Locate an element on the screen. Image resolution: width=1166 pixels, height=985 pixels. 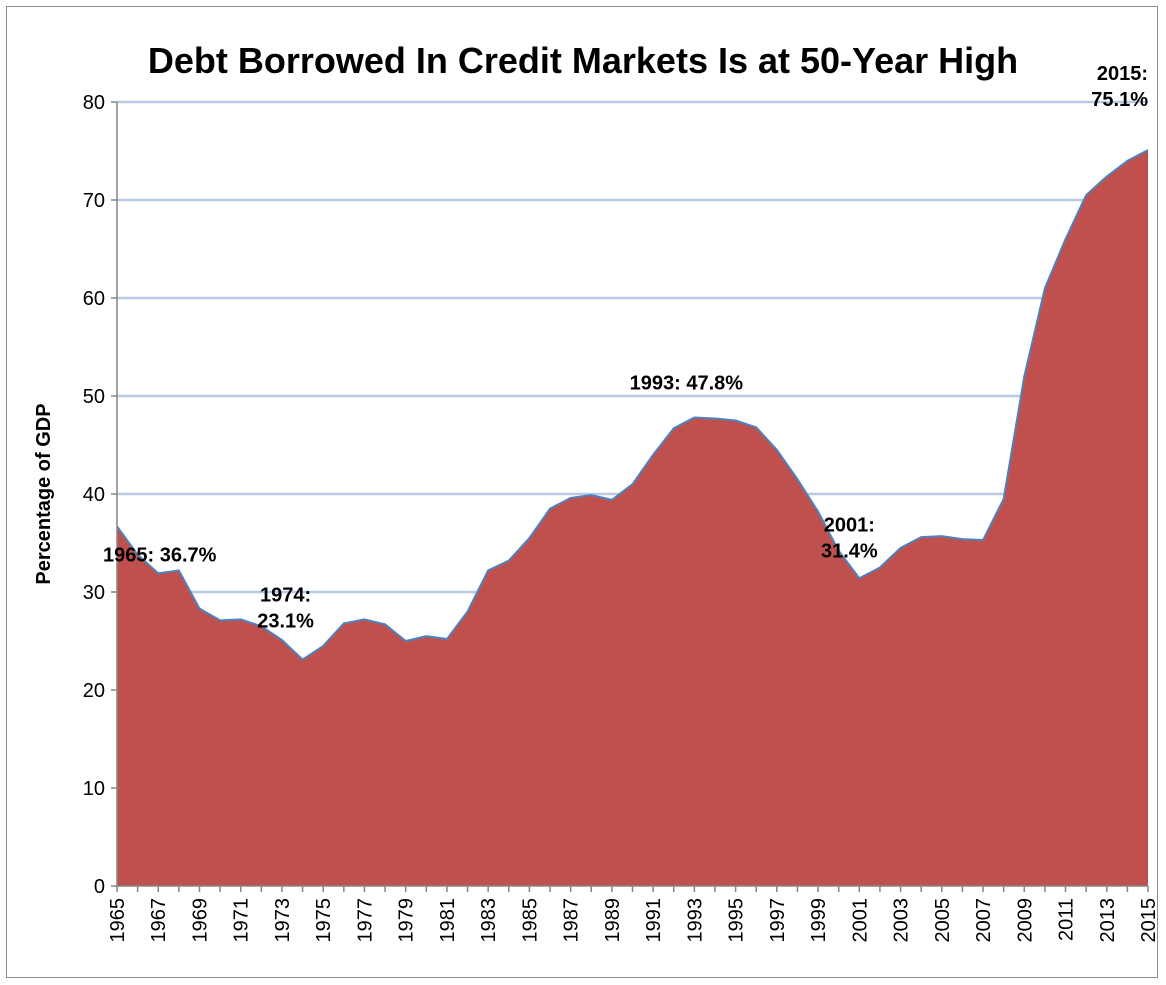
x-tick-label: 1971 is located at coordinates (242, 920).